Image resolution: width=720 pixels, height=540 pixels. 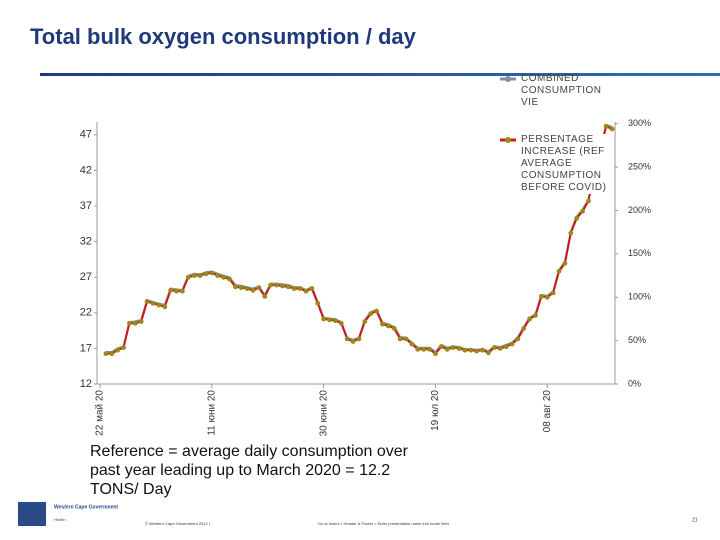 I want to click on y-tick-label: 42, so click(x=86, y=170).